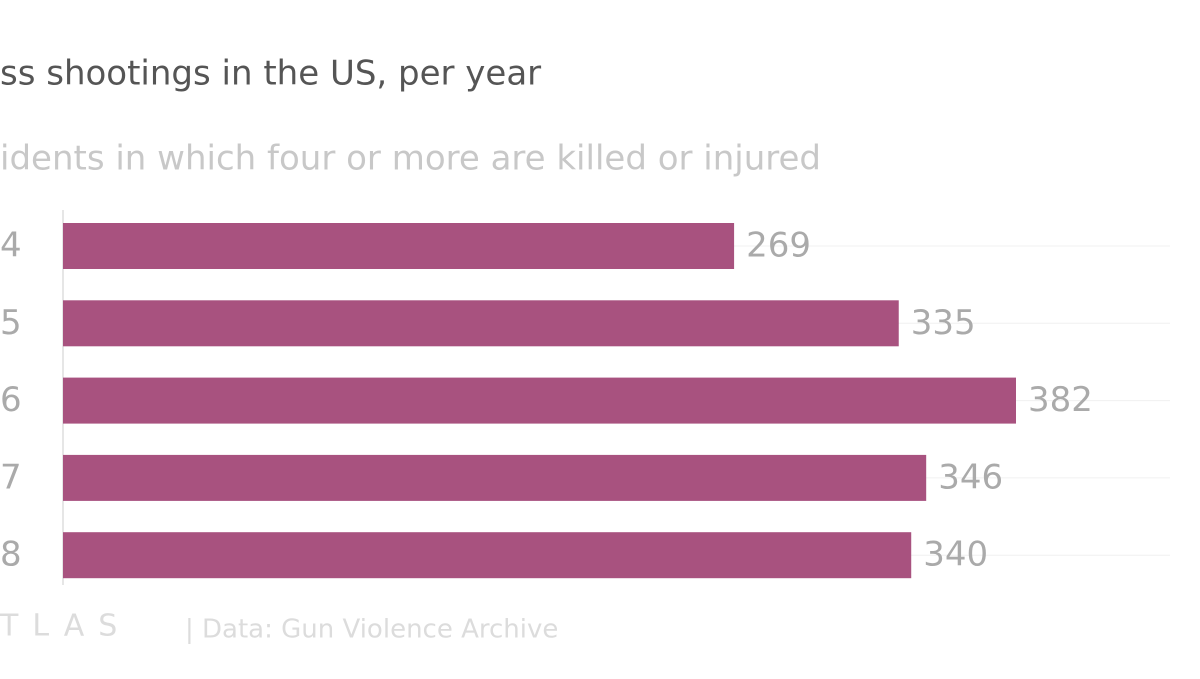 Image resolution: width=1200 pixels, height=679 pixels. I want to click on value-label: 335, so click(943, 323).